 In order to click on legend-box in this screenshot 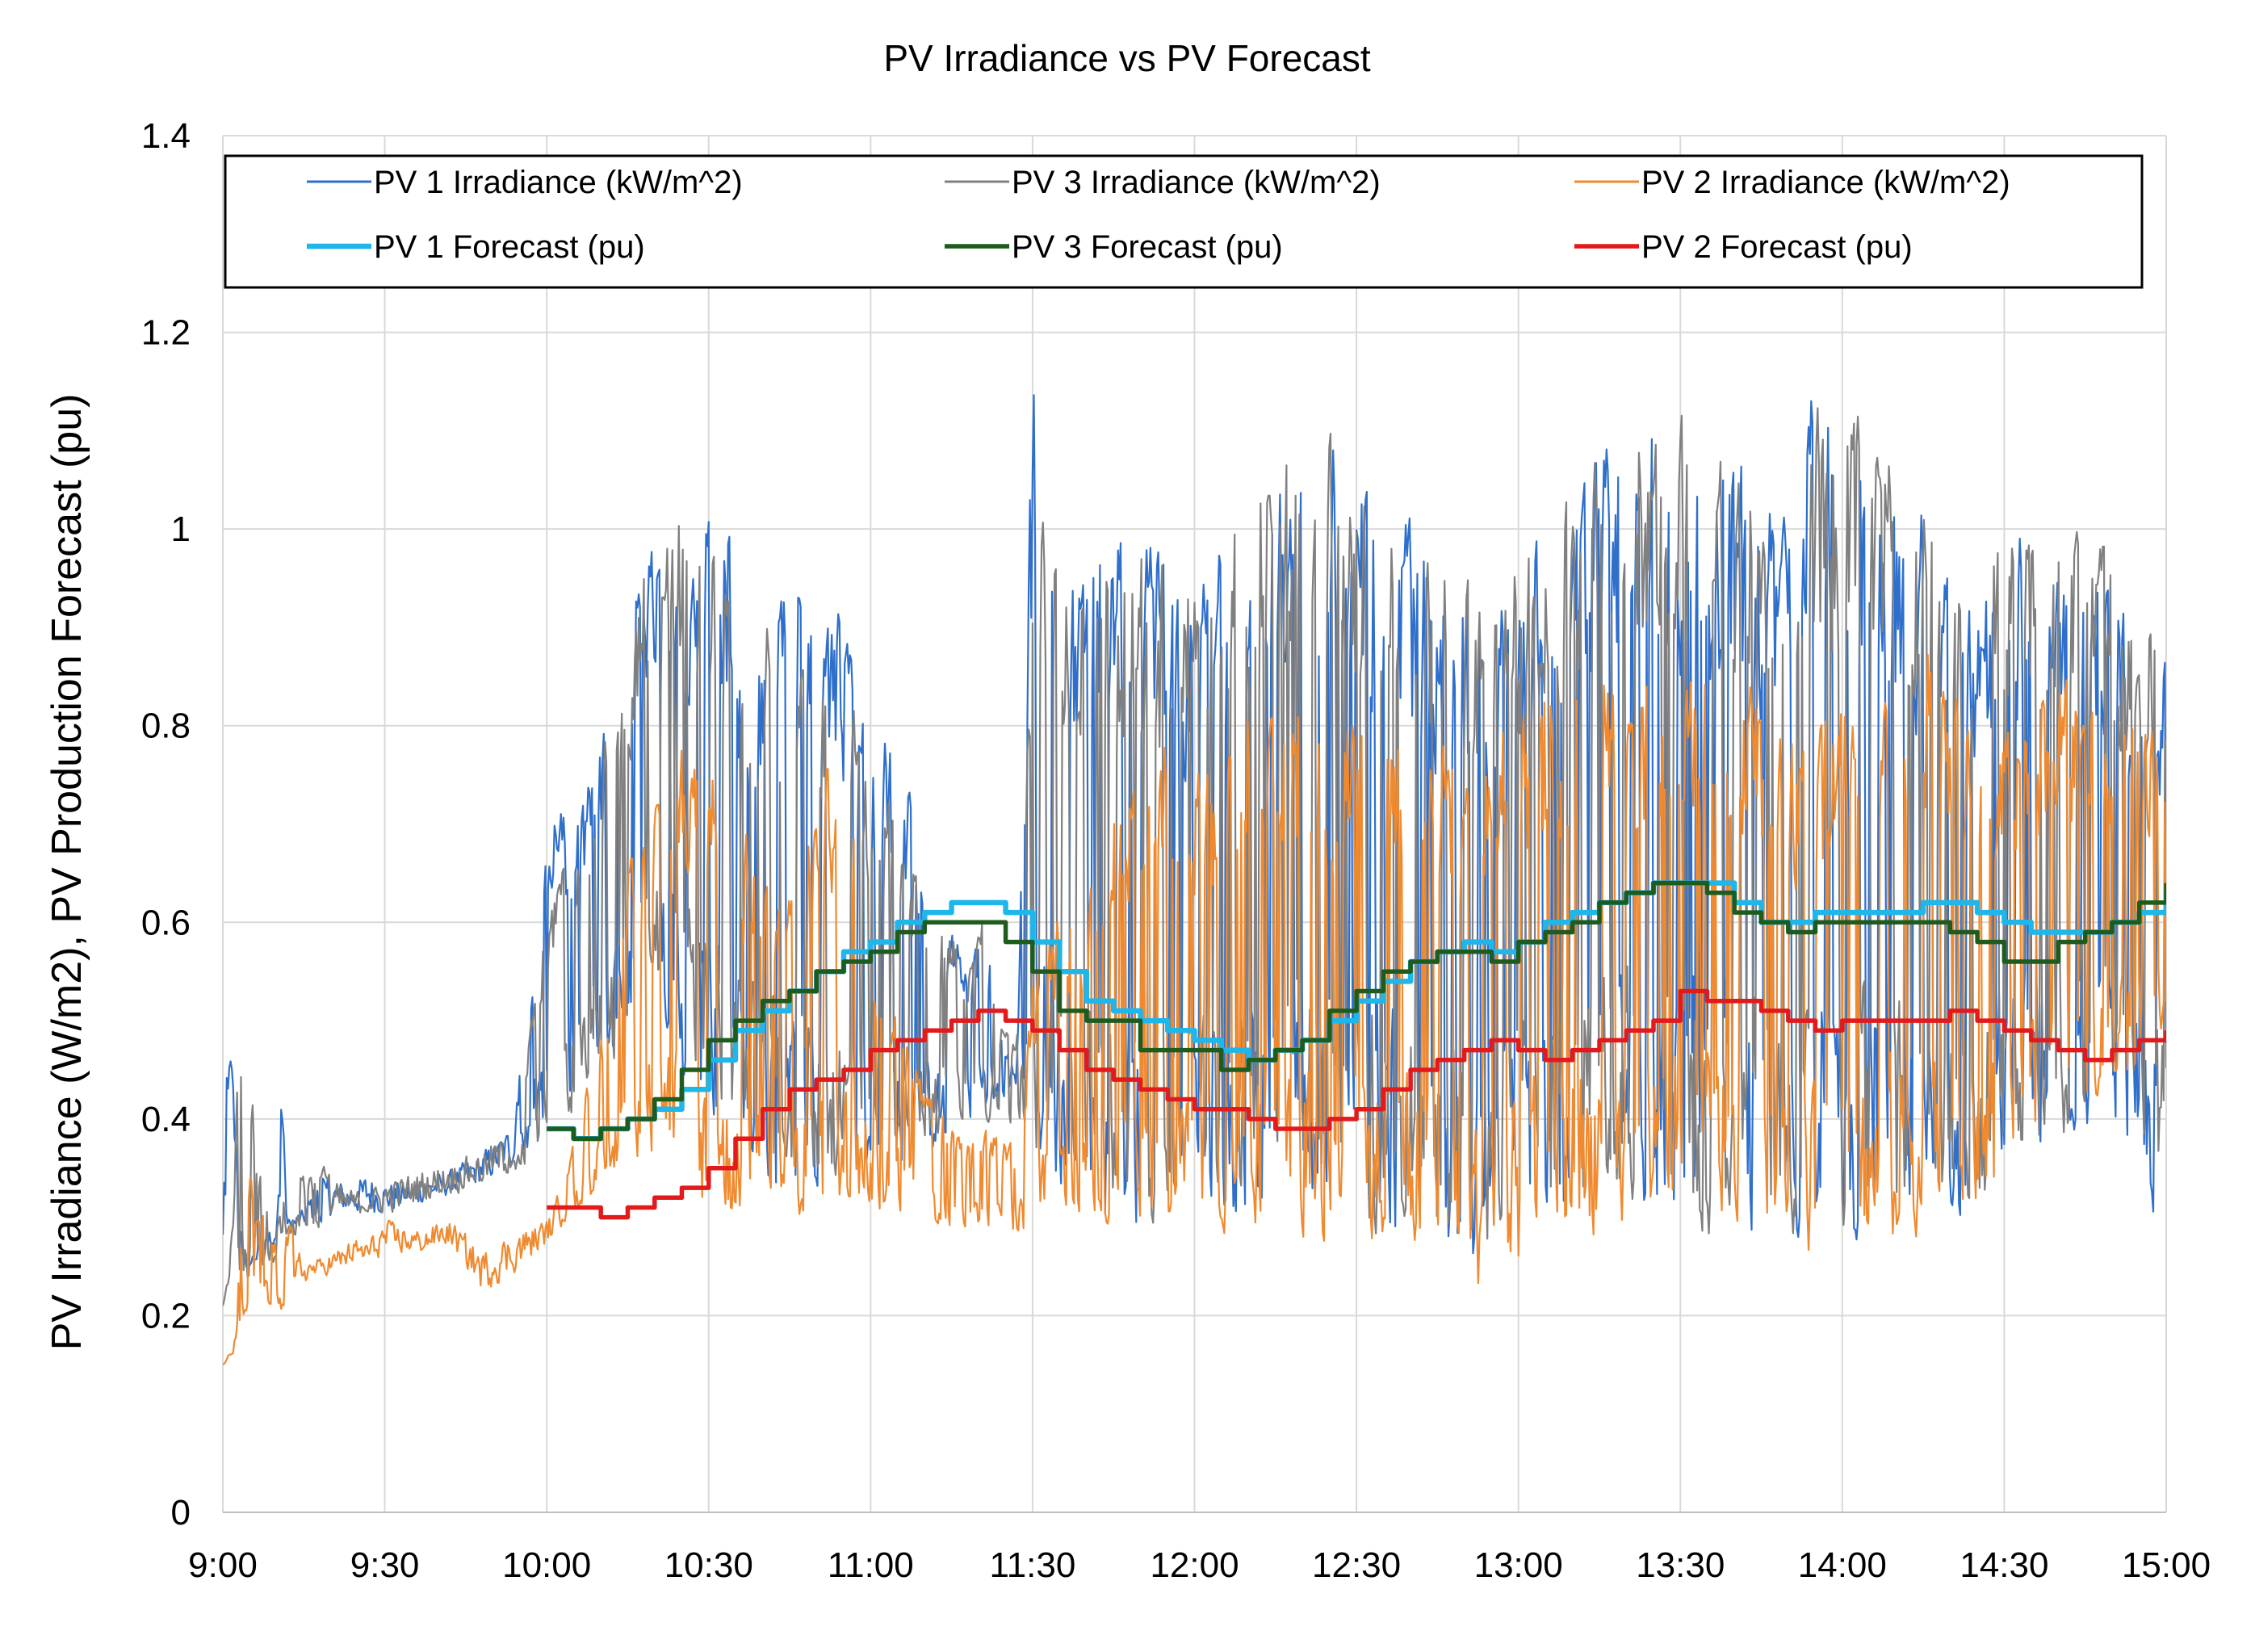, I will do `click(1184, 221)`.